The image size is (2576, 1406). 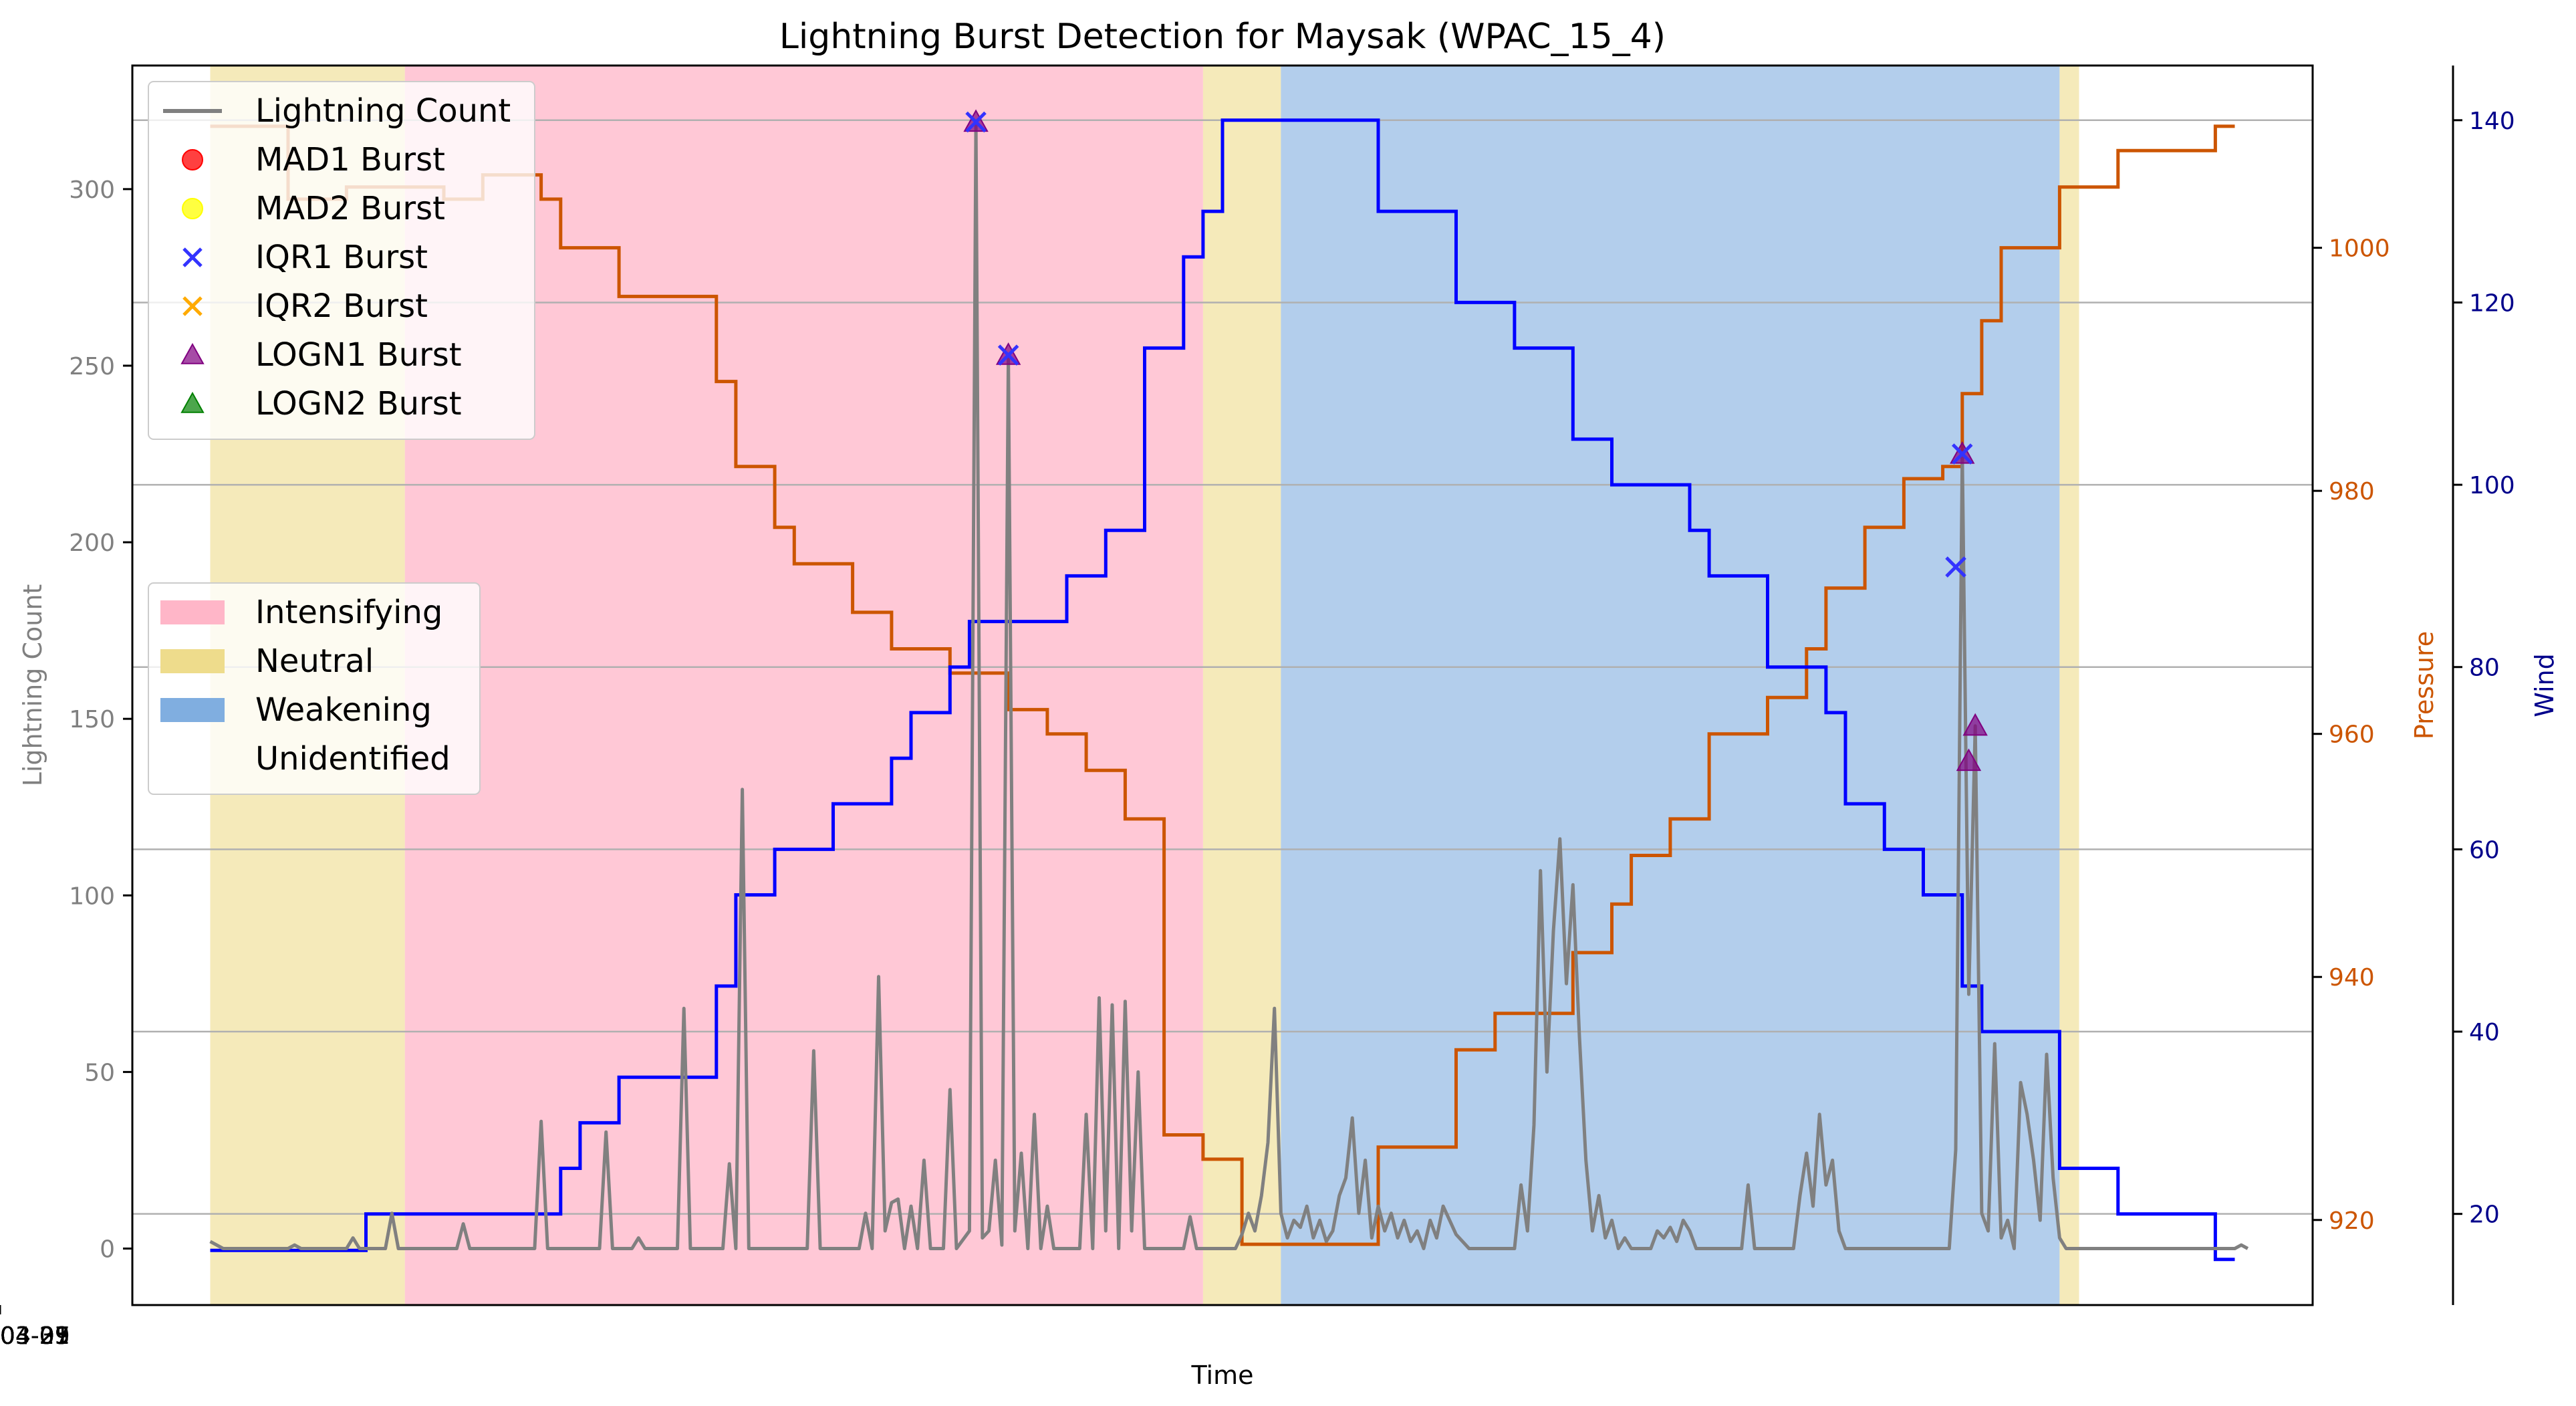 I want to click on legend-mad1-swatch, so click(x=193, y=159).